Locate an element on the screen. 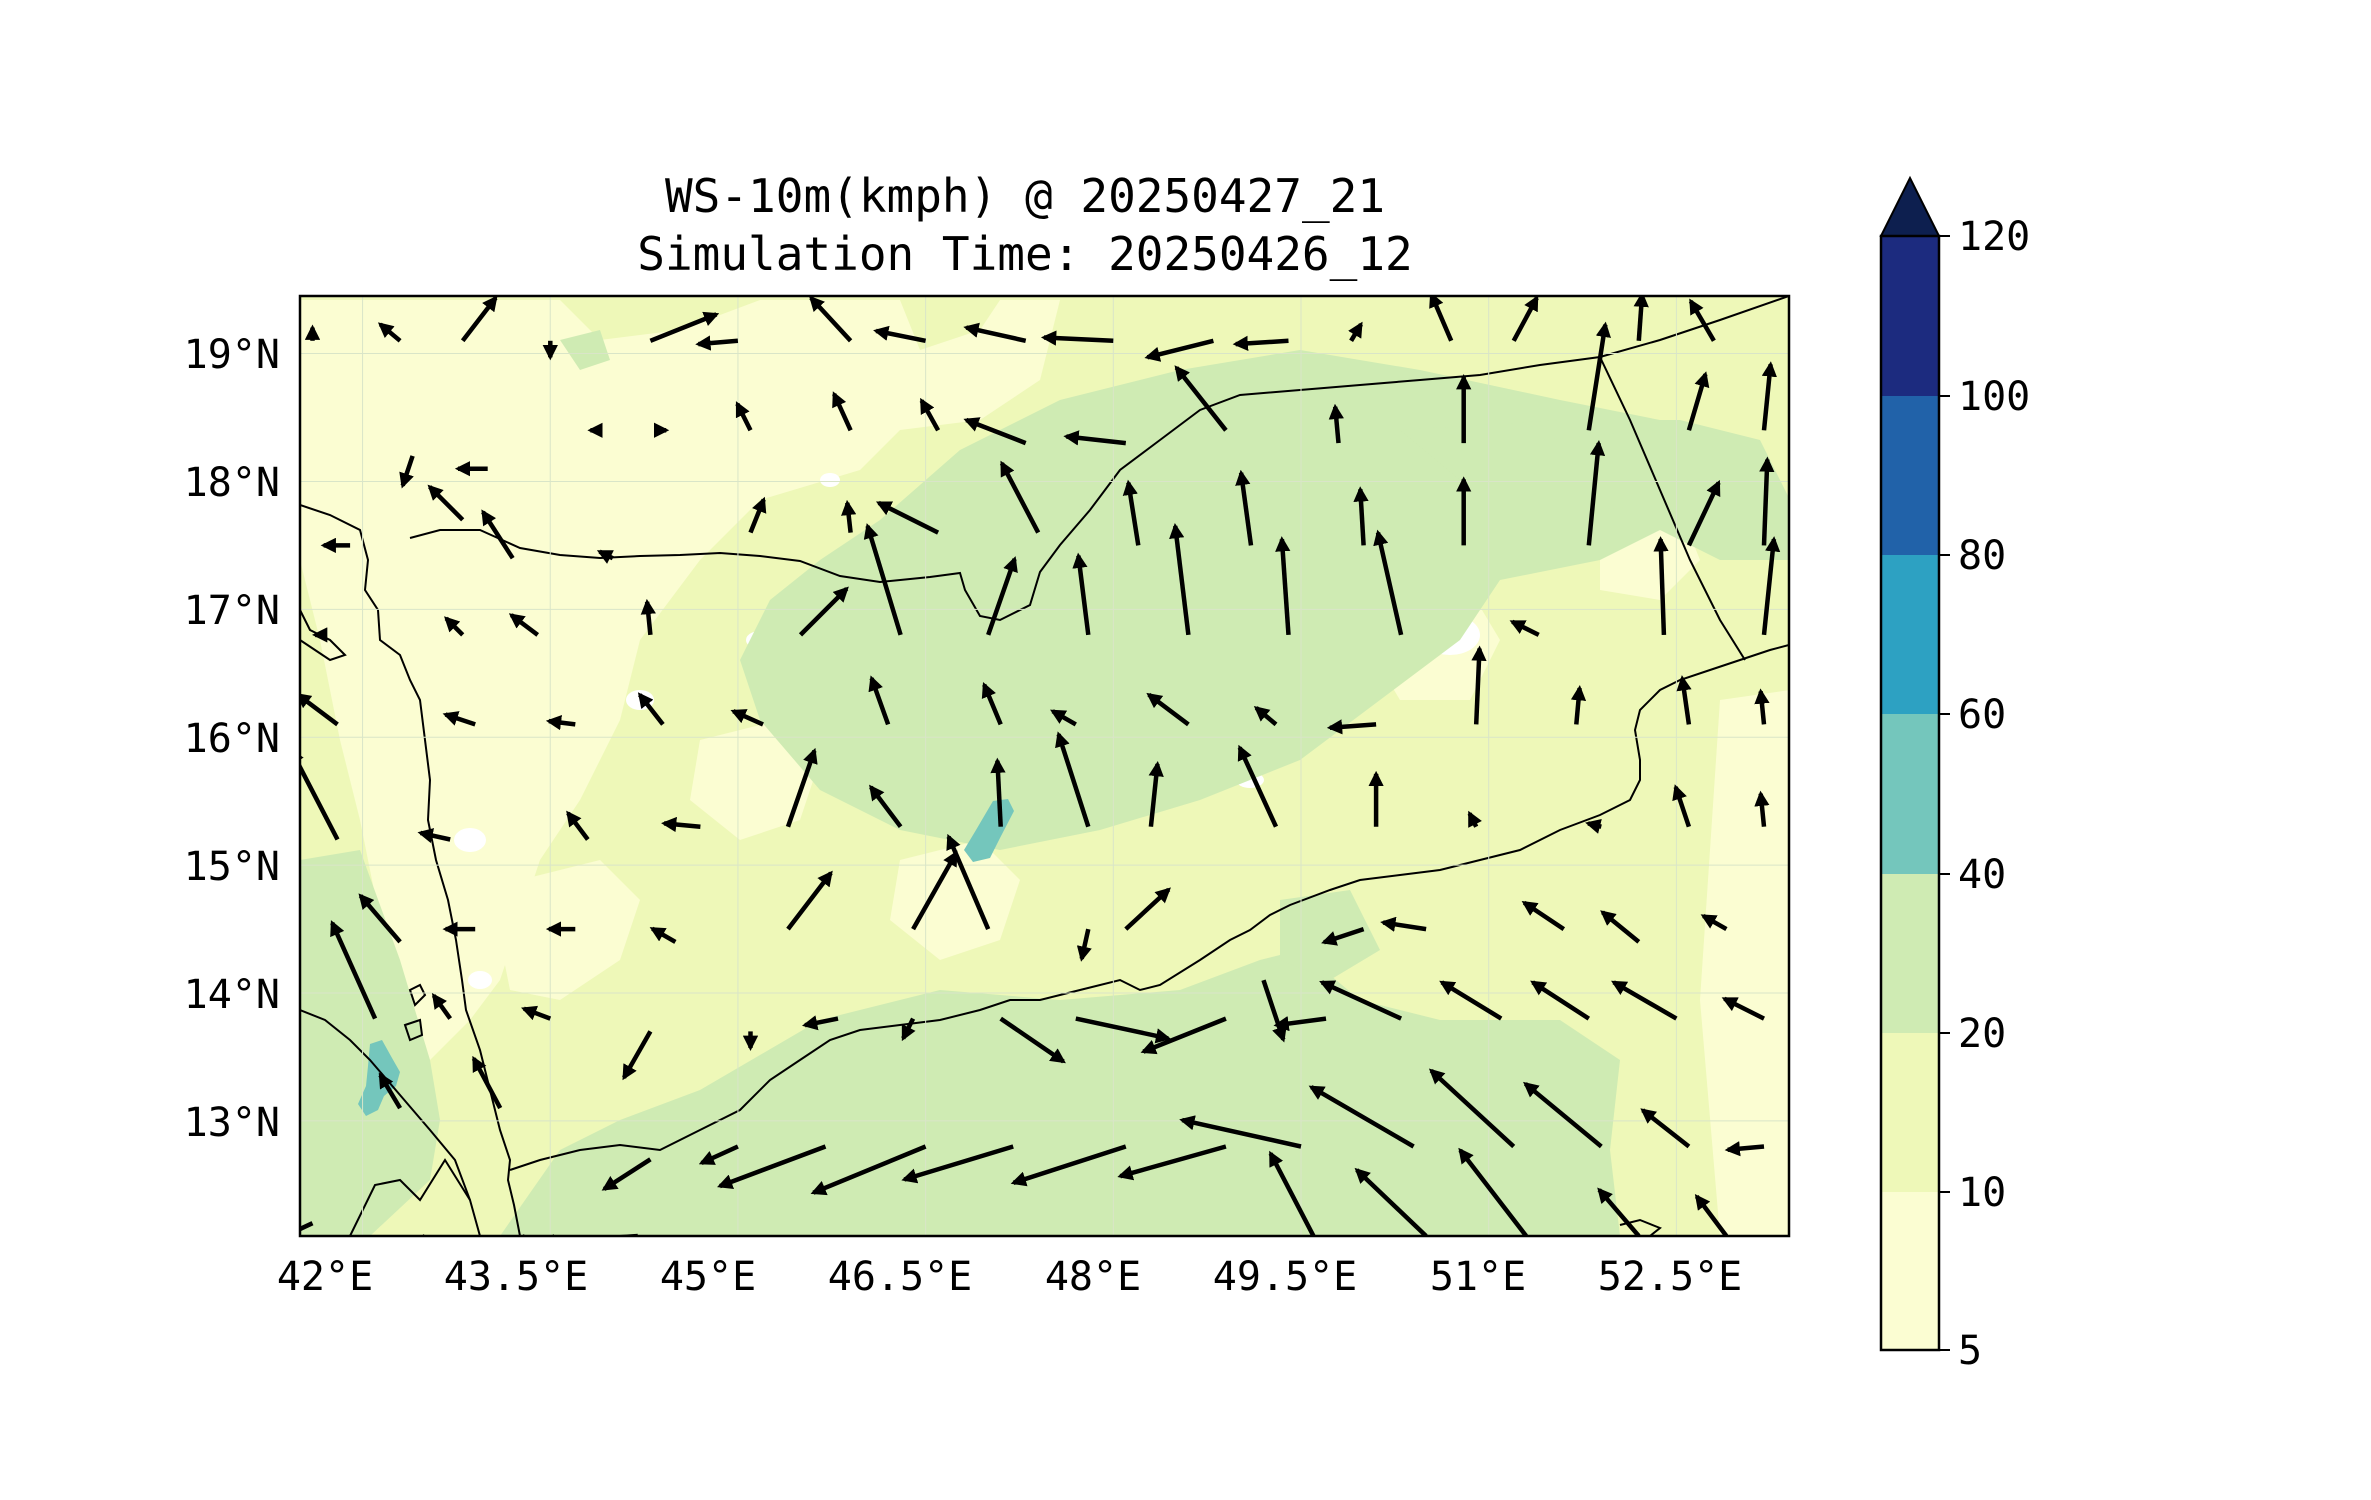  colorbar-frame is located at coordinates (1910, 793).